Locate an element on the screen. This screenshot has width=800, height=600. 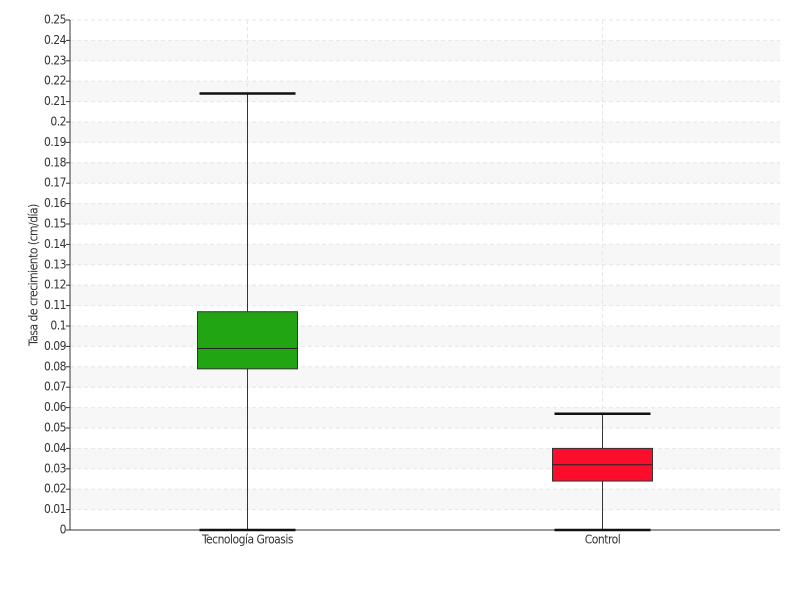
y-tick-label: 0.07 is located at coordinates (55, 387).